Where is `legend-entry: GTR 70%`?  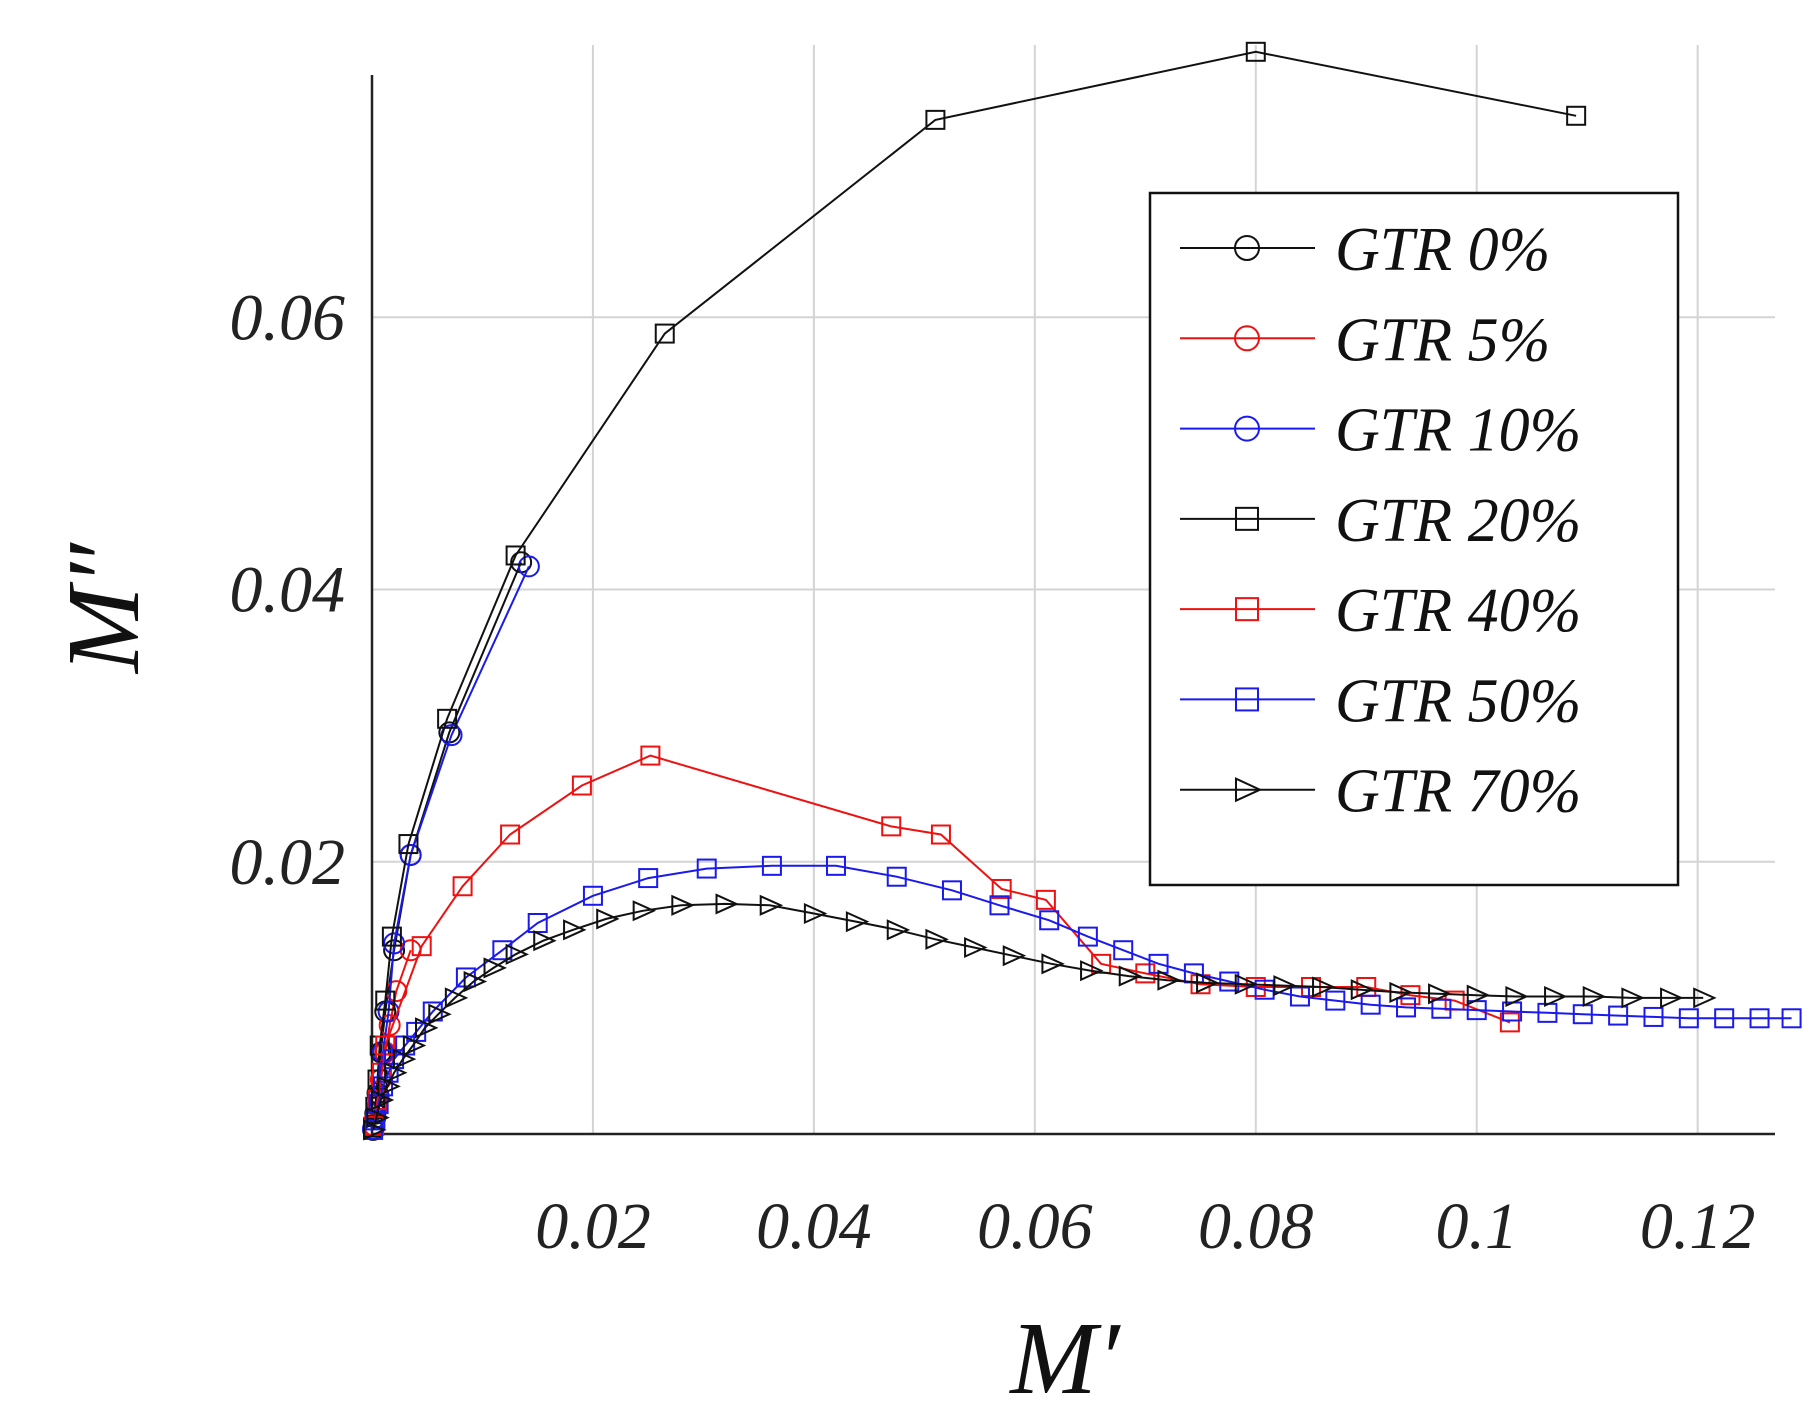 legend-entry: GTR 70% is located at coordinates (1380, 792).